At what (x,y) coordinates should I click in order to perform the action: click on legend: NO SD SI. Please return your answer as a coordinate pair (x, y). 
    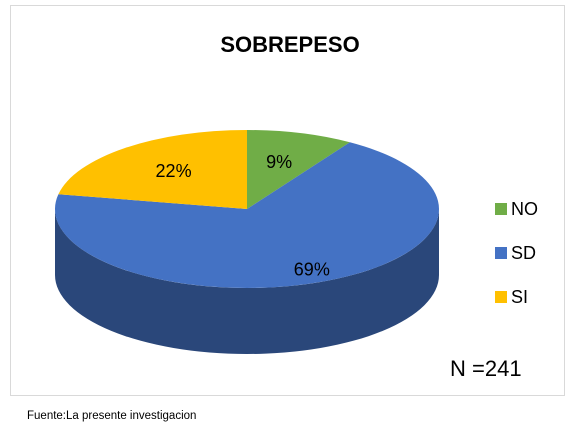
    Looking at the image, I should click on (516, 253).